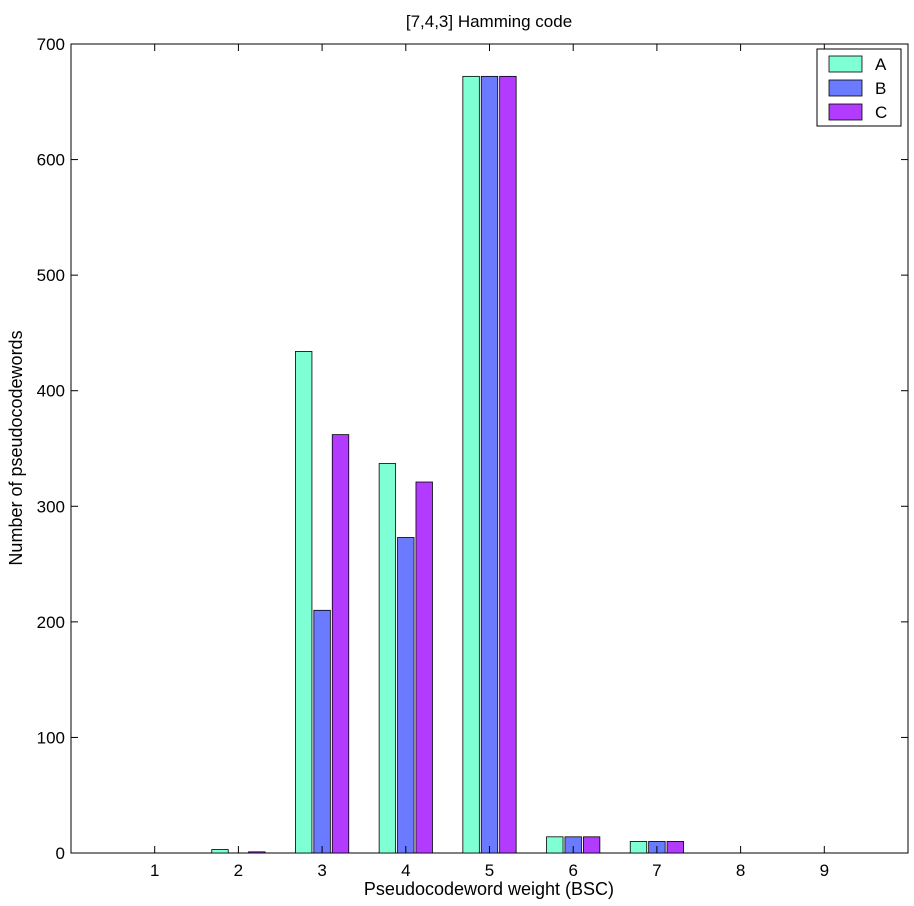 The height and width of the screenshot is (906, 914). I want to click on x-tick-label: 2, so click(238, 870).